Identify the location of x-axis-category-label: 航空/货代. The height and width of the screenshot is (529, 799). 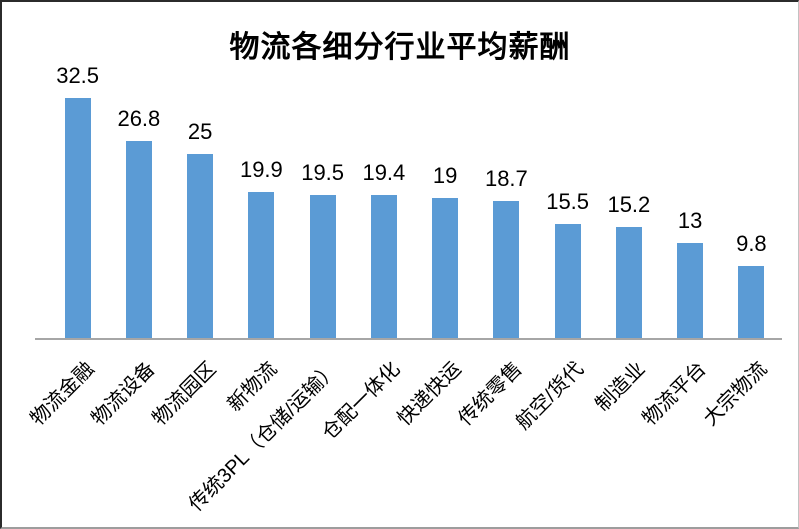
(550, 396).